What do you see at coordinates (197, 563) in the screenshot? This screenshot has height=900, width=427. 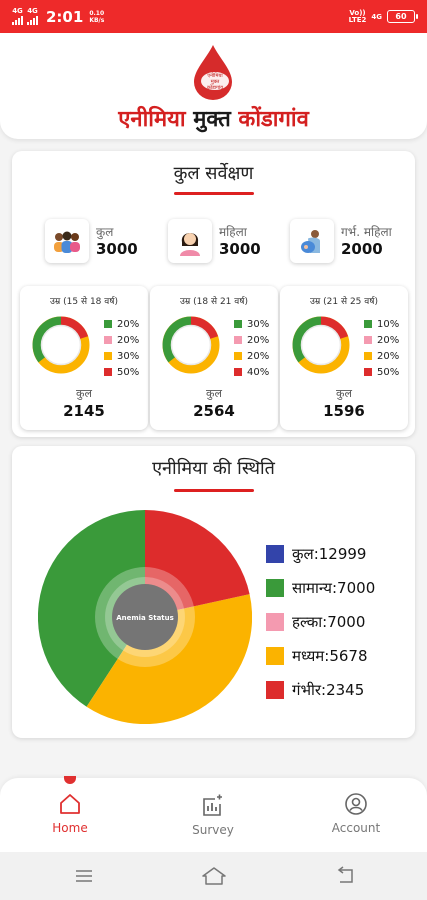 I see `pie-slice-severe` at bounding box center [197, 563].